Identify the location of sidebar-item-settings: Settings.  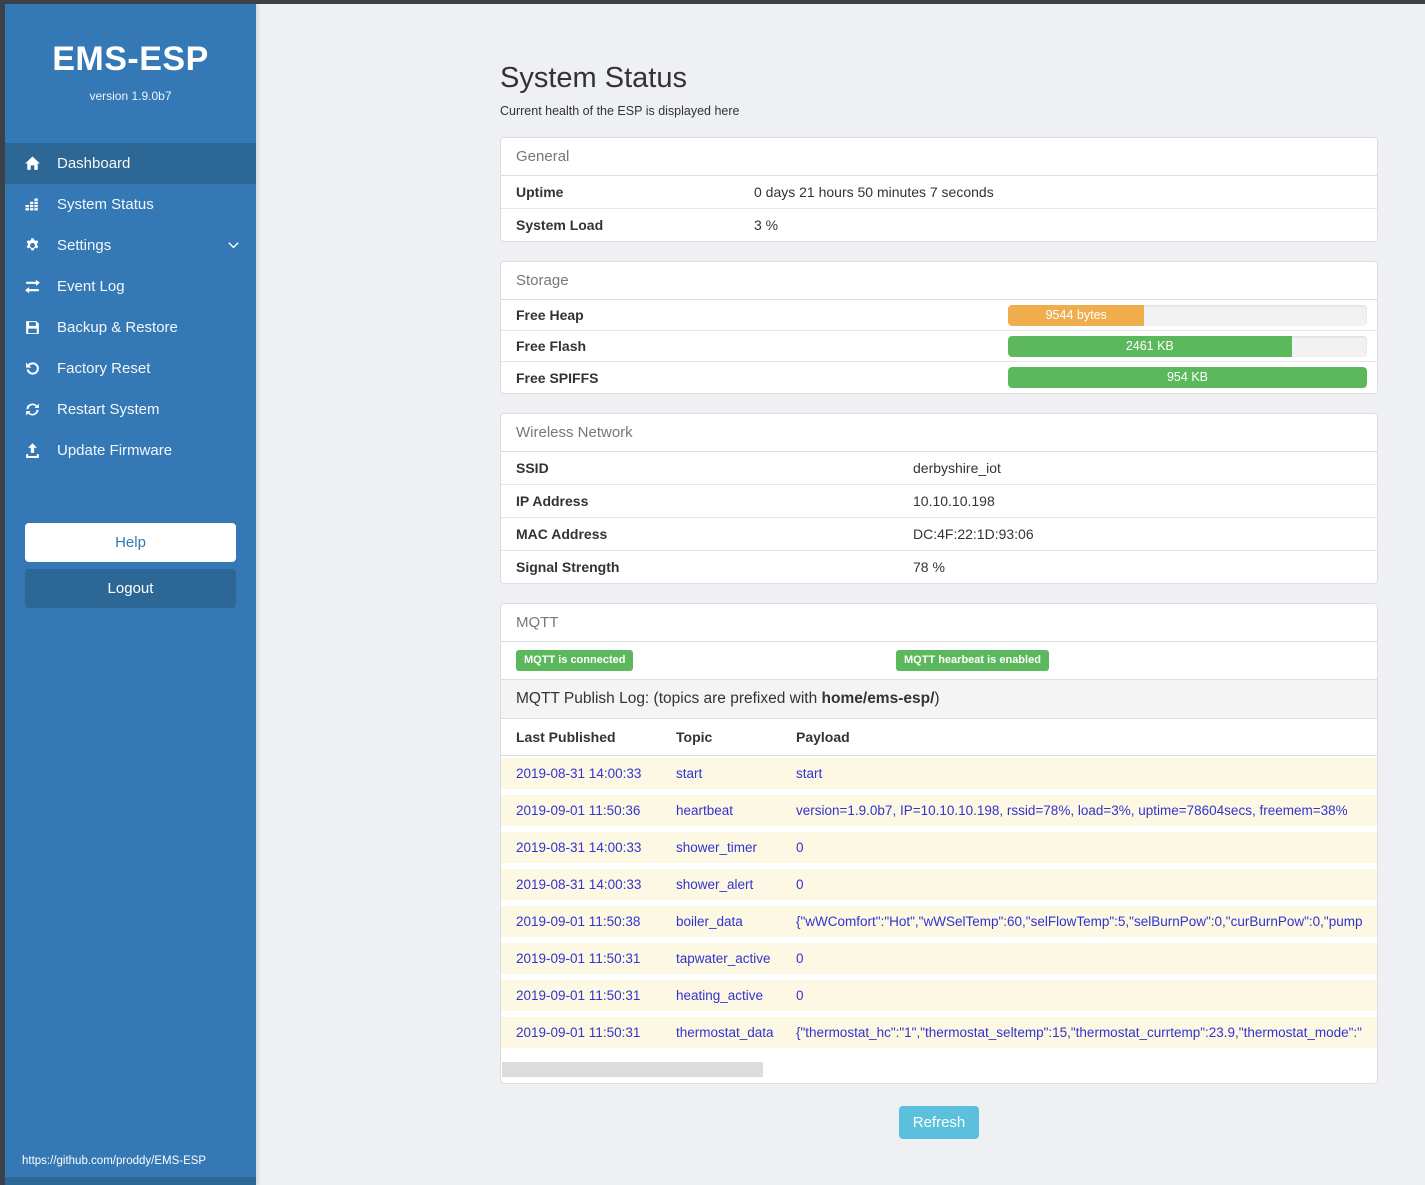
(130, 245).